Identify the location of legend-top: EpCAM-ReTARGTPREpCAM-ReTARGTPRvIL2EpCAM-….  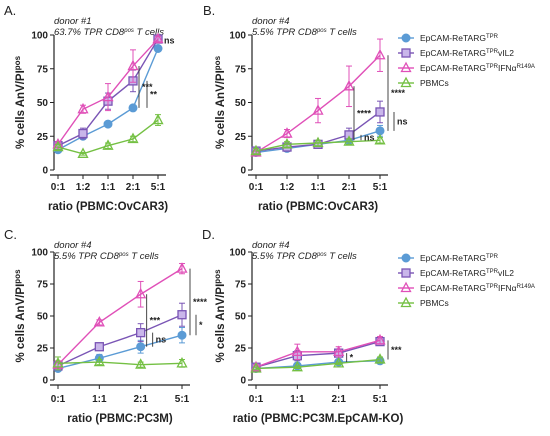
(466, 60).